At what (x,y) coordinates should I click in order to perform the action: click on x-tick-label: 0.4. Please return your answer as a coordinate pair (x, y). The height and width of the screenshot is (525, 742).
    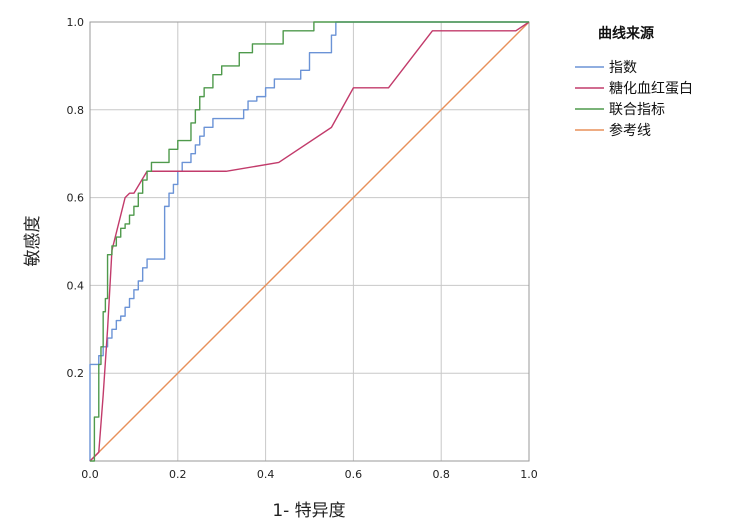
    Looking at the image, I should click on (266, 474).